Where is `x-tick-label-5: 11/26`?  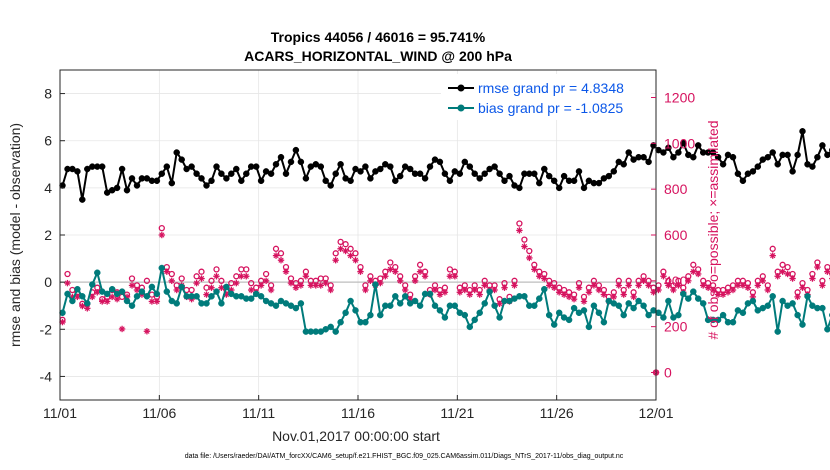
x-tick-label-5: 11/26 is located at coordinates (557, 413).